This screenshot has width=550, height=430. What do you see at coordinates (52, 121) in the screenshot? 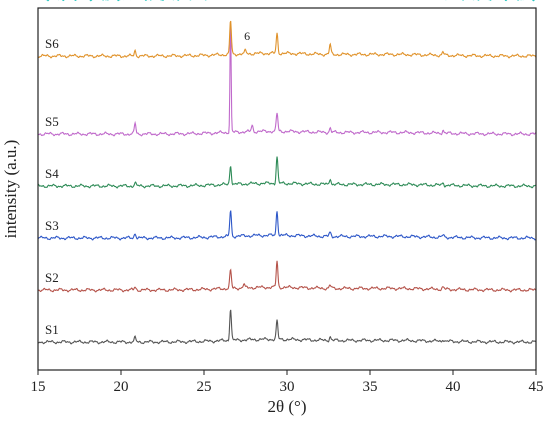
I see `series-label-s5: S5` at bounding box center [52, 121].